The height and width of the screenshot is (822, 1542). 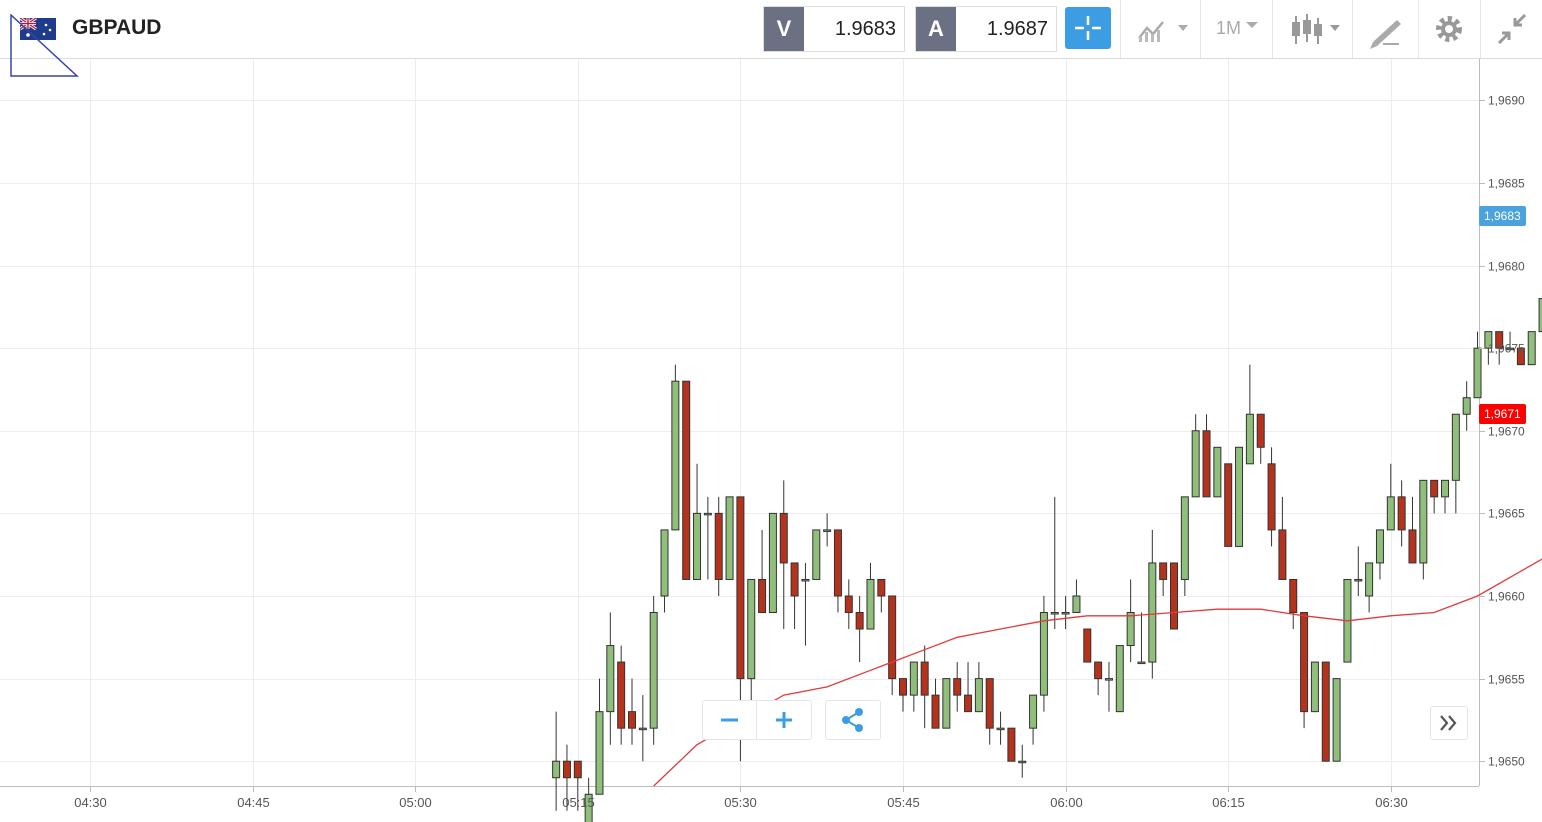 What do you see at coordinates (1252, 25) in the screenshot?
I see `chevron-down-icon` at bounding box center [1252, 25].